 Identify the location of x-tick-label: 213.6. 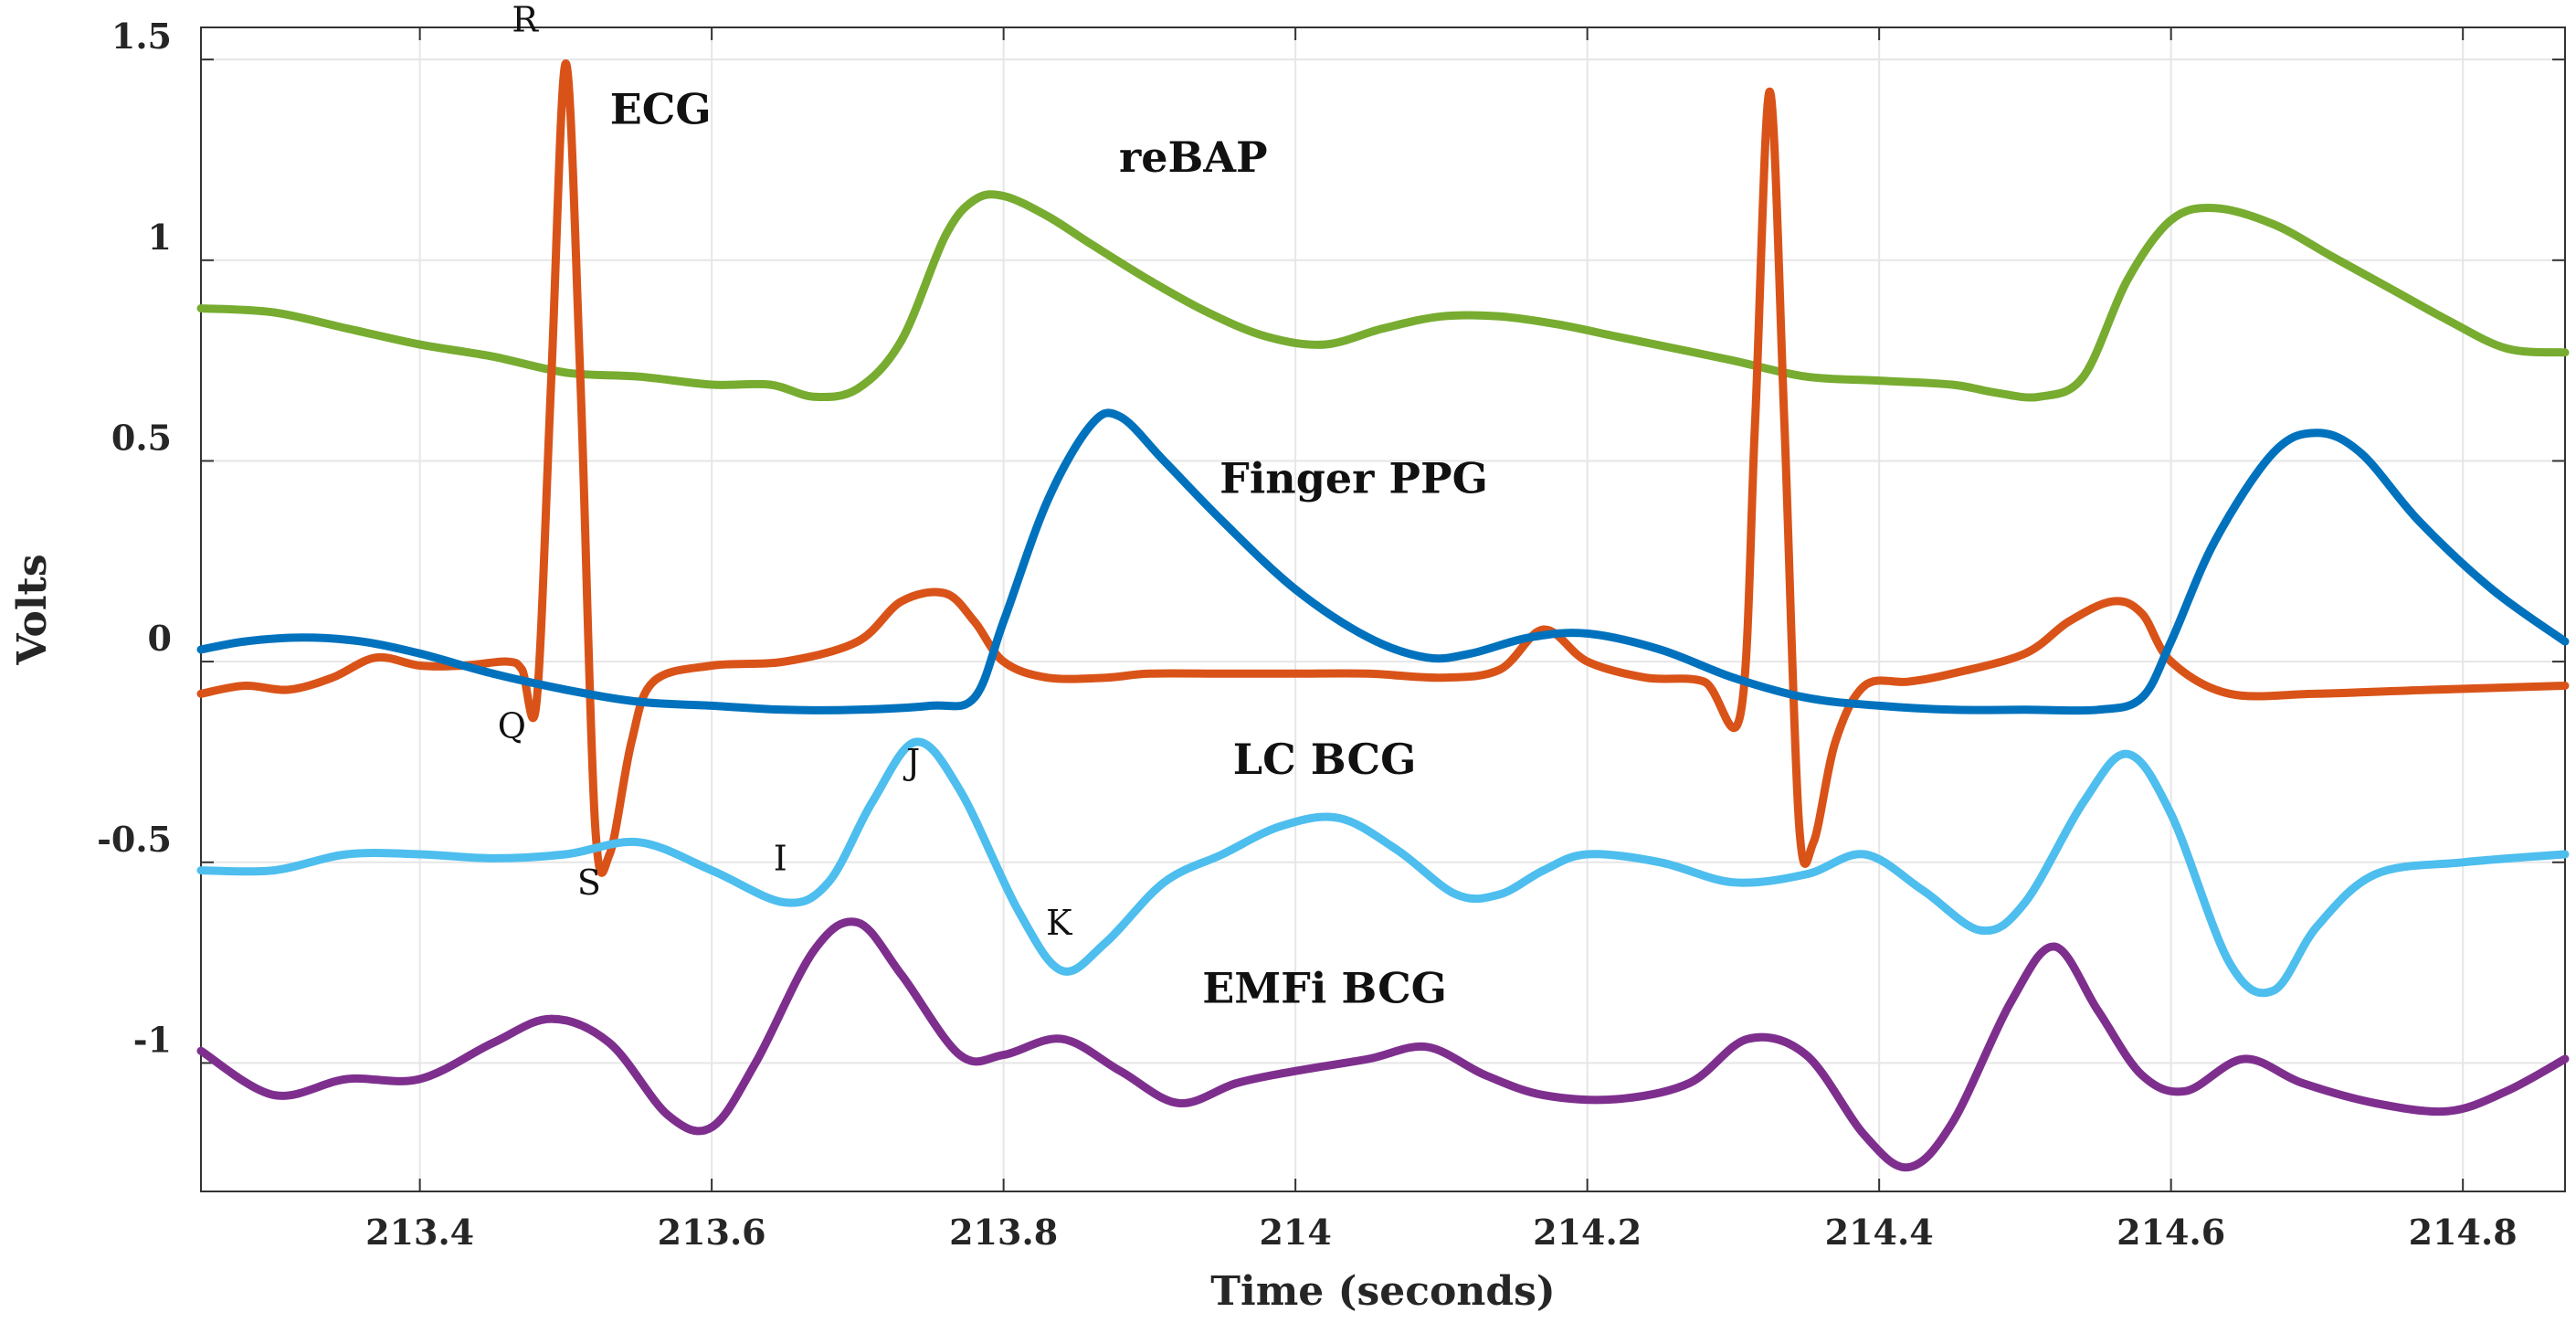
(712, 1232).